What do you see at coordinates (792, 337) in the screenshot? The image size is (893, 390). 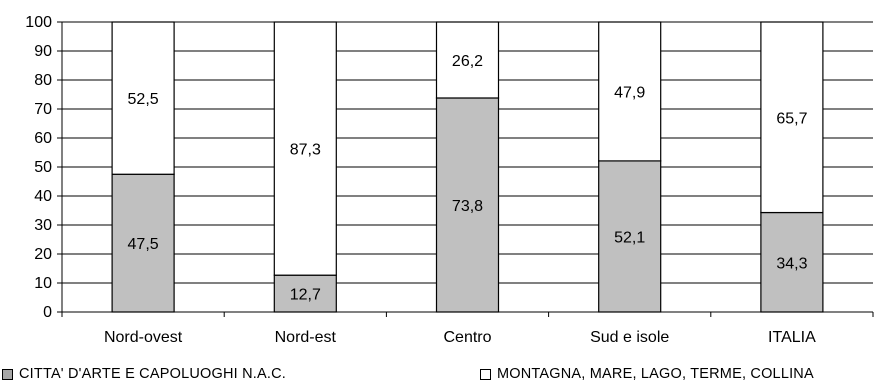 I see `x-tick-label: ITALIA` at bounding box center [792, 337].